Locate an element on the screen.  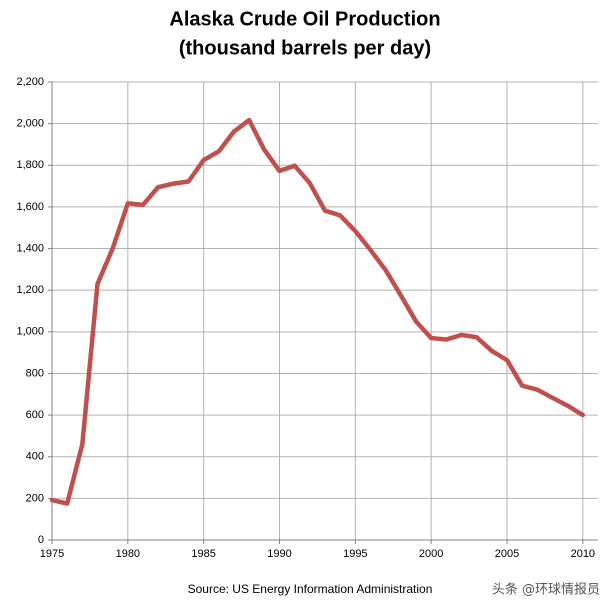
y-tick-label: 1,200 is located at coordinates (30, 290).